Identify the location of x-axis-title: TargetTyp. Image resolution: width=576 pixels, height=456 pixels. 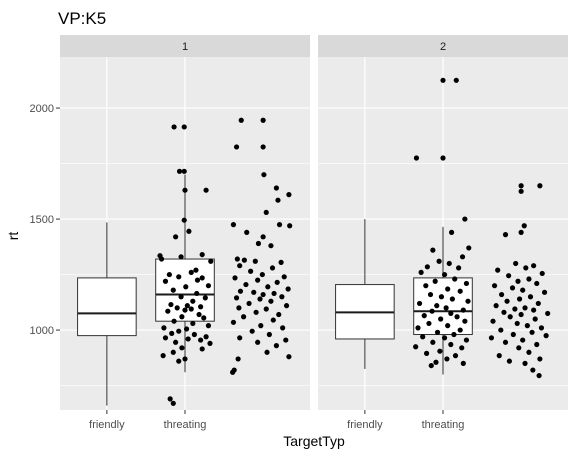
(314, 441).